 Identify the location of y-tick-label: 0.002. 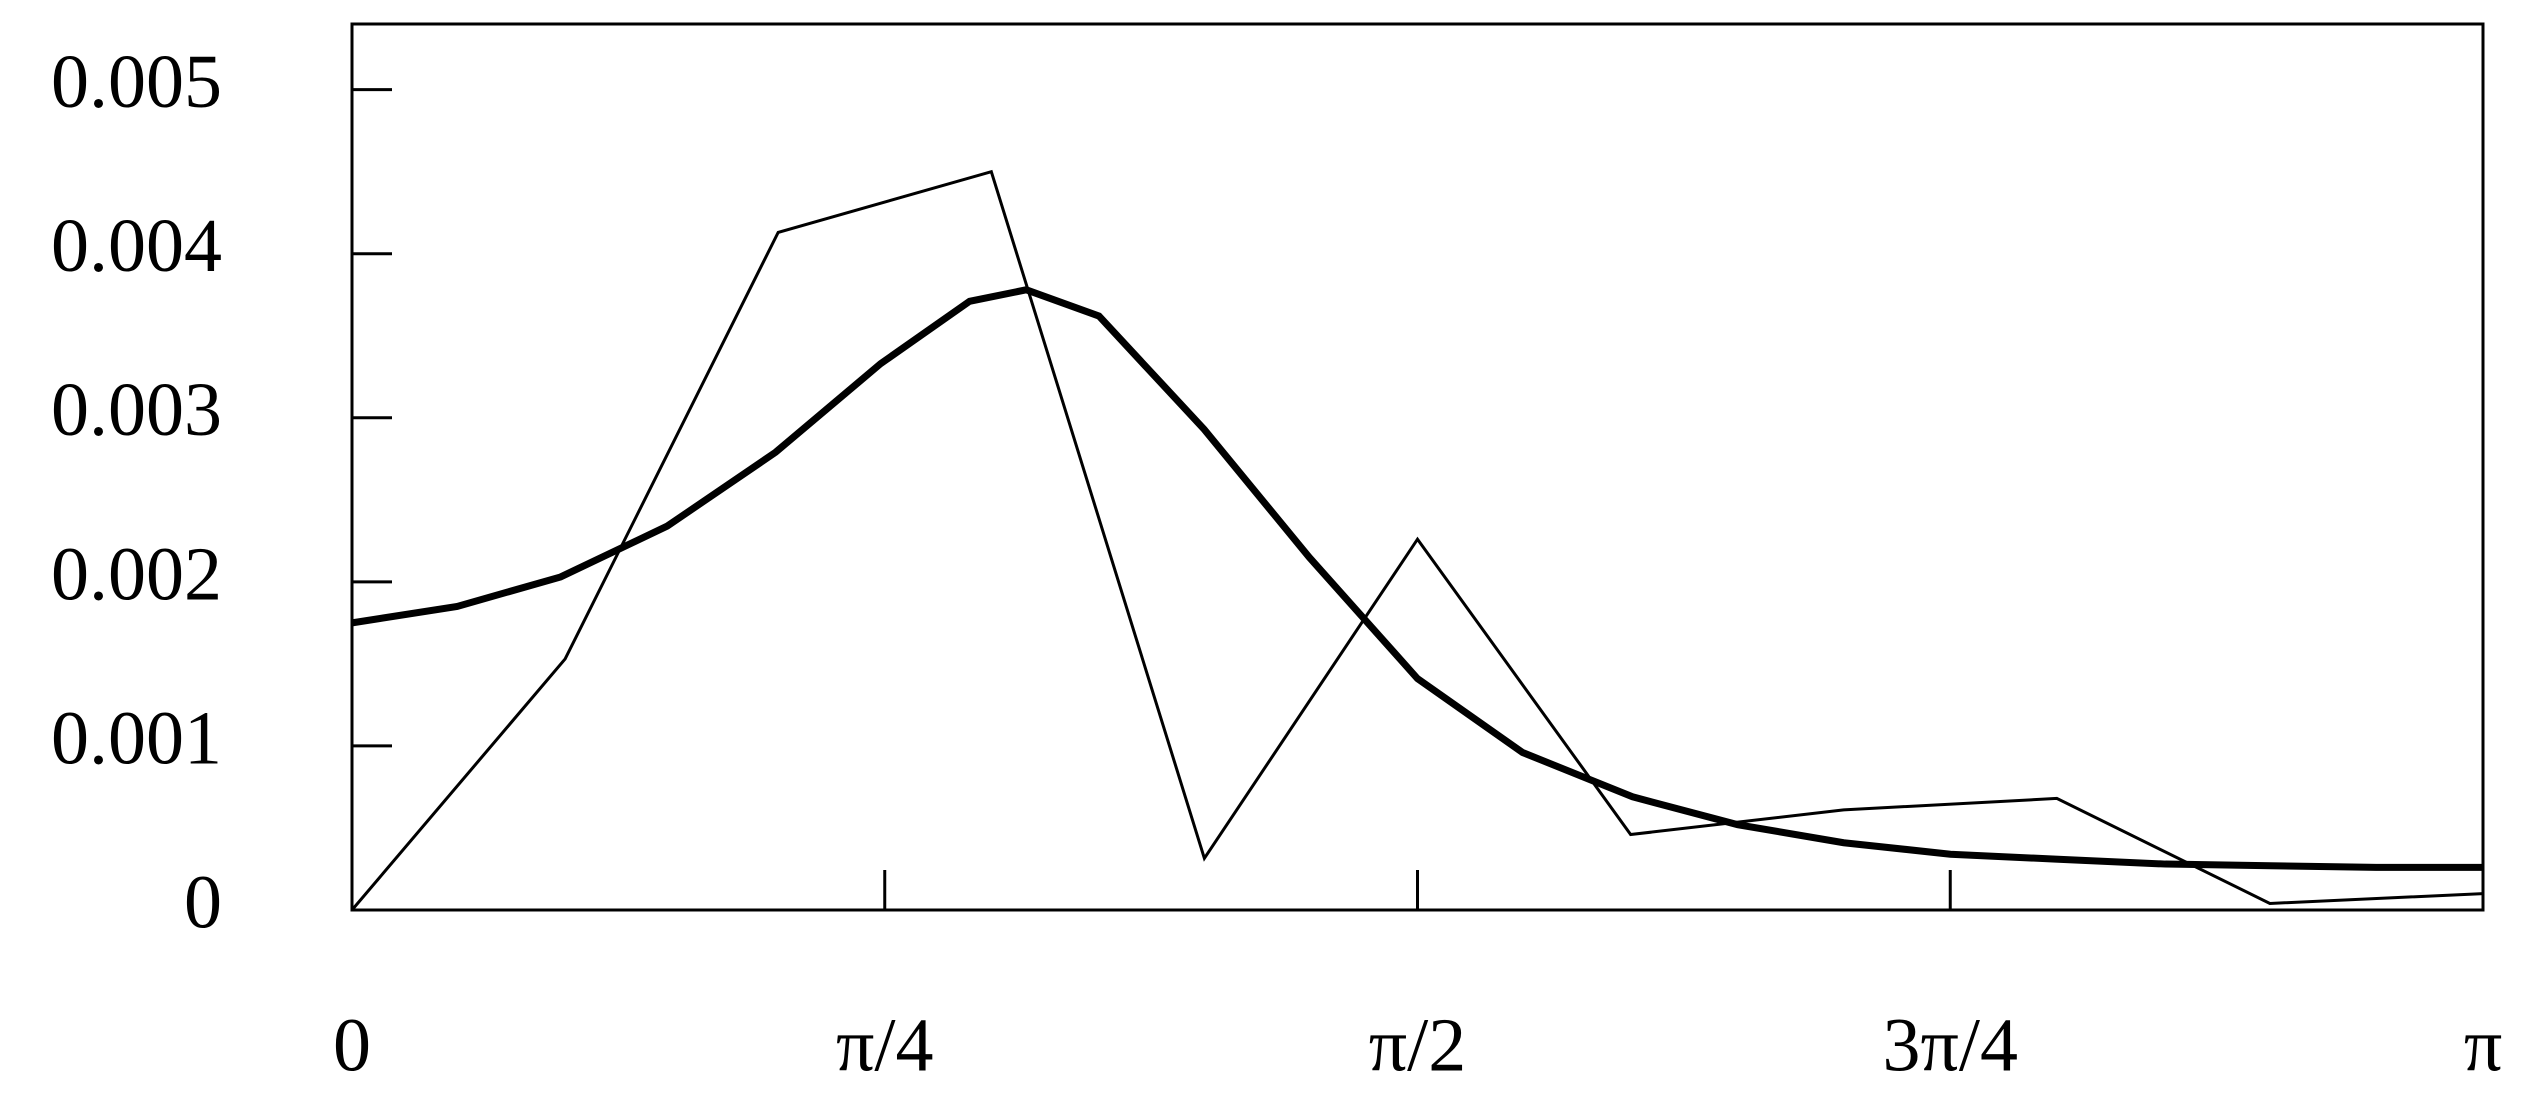
(136, 574).